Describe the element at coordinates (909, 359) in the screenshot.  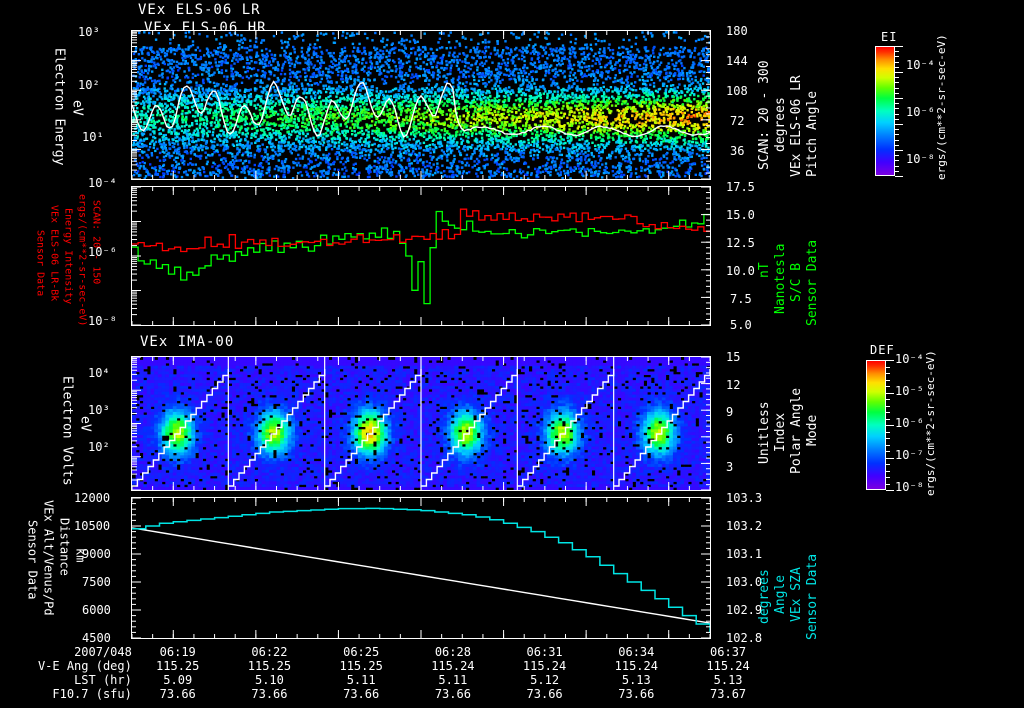
I see `panel3-cbtick-1: 10⁻⁴` at that location.